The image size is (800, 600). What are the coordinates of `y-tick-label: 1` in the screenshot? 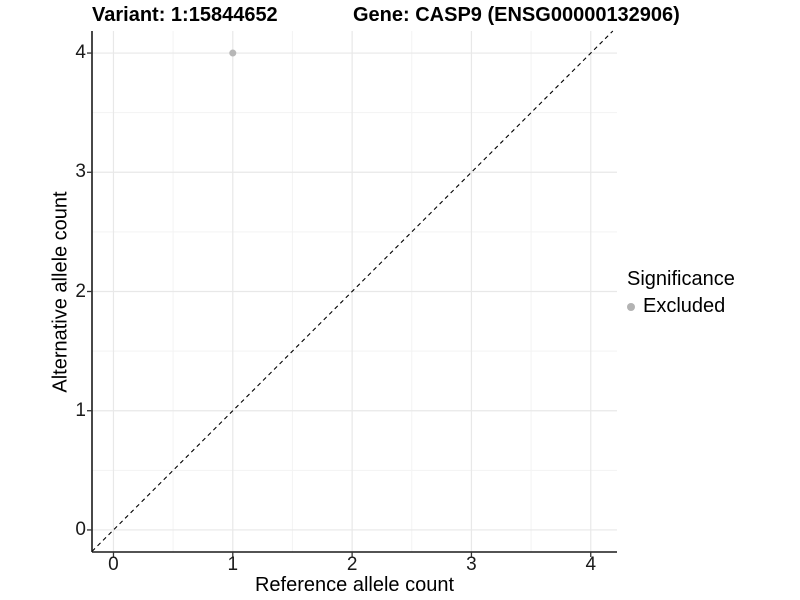 It's located at (80, 410).